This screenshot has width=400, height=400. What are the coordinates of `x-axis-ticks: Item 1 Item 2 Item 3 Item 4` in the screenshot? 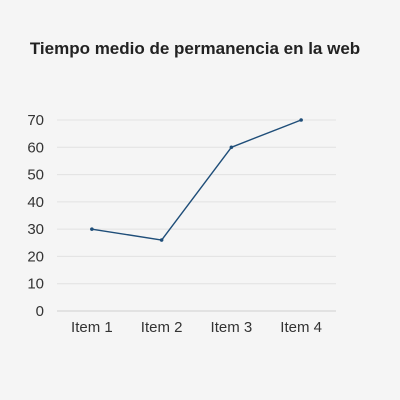 It's located at (196, 327).